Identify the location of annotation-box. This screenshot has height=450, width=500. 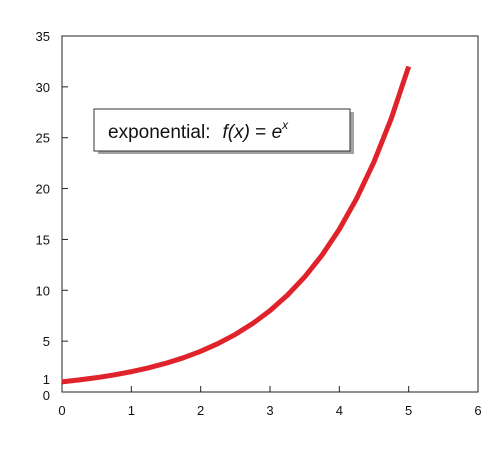
(222, 130).